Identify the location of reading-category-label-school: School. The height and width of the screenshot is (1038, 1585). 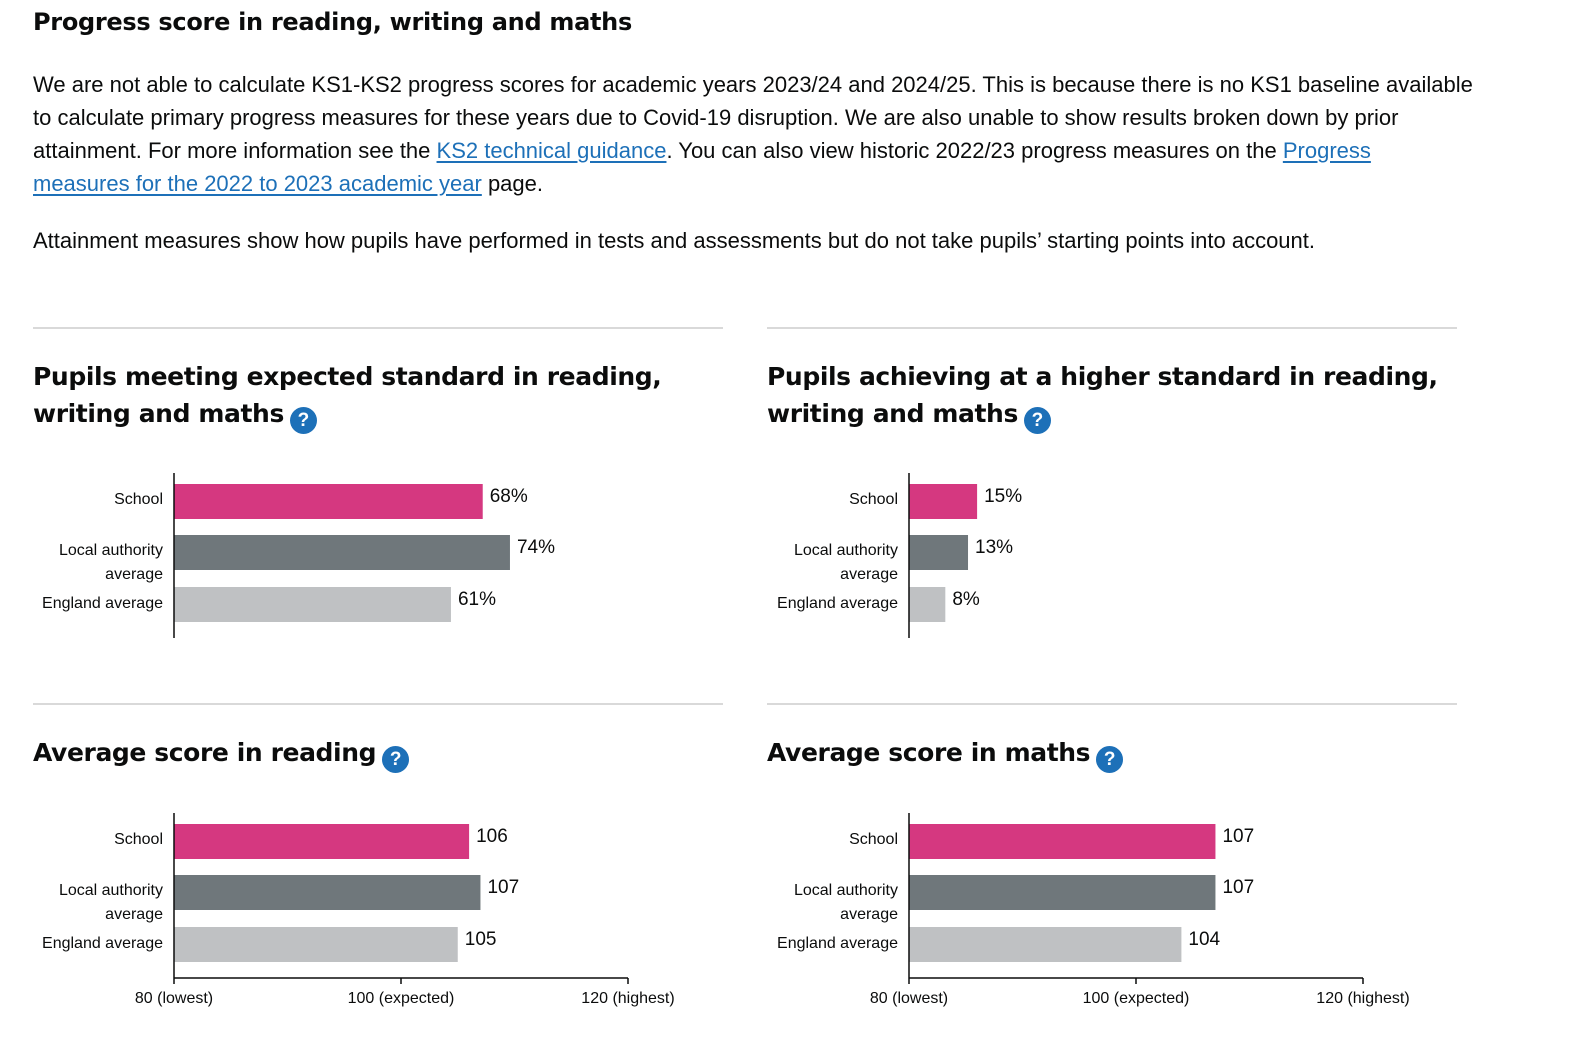
(138, 839).